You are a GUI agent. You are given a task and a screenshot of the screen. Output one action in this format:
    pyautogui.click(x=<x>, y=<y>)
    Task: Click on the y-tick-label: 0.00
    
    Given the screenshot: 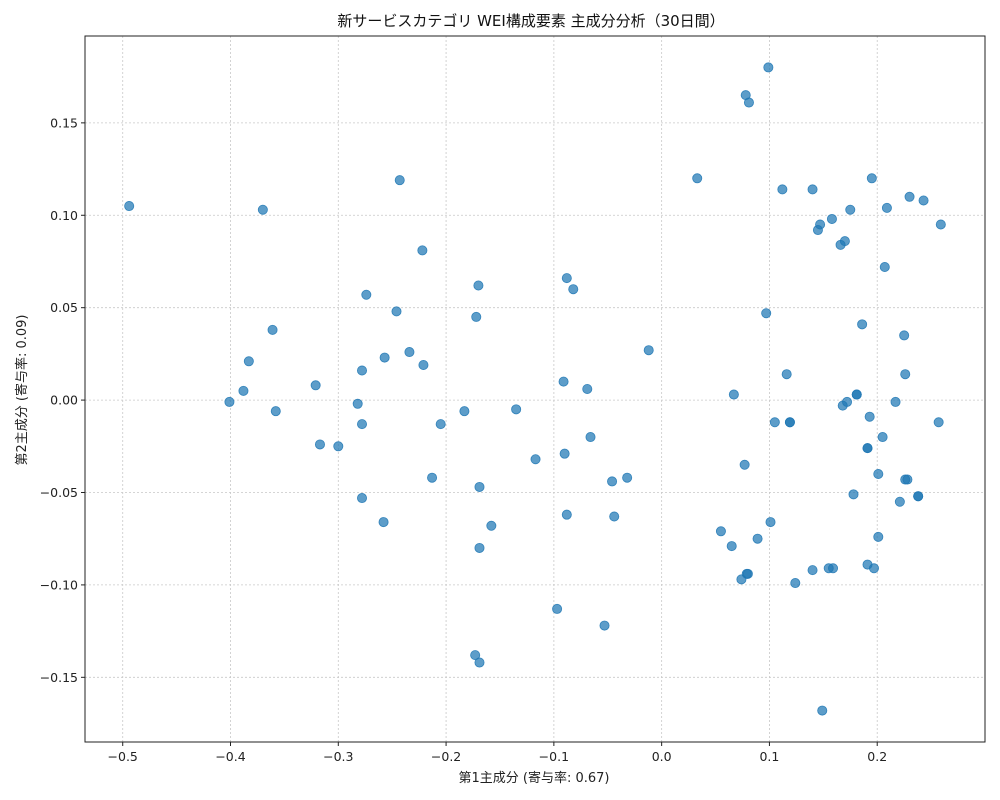 What is the action you would take?
    pyautogui.click(x=64, y=400)
    